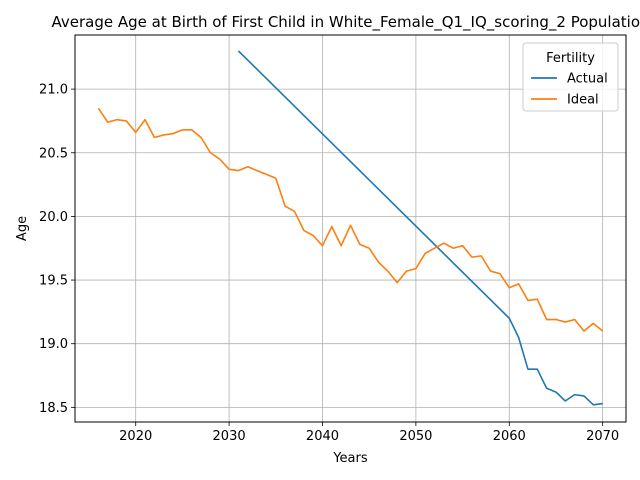 The height and width of the screenshot is (480, 640). What do you see at coordinates (53, 90) in the screenshot?
I see `y-tick-label: 21.0` at bounding box center [53, 90].